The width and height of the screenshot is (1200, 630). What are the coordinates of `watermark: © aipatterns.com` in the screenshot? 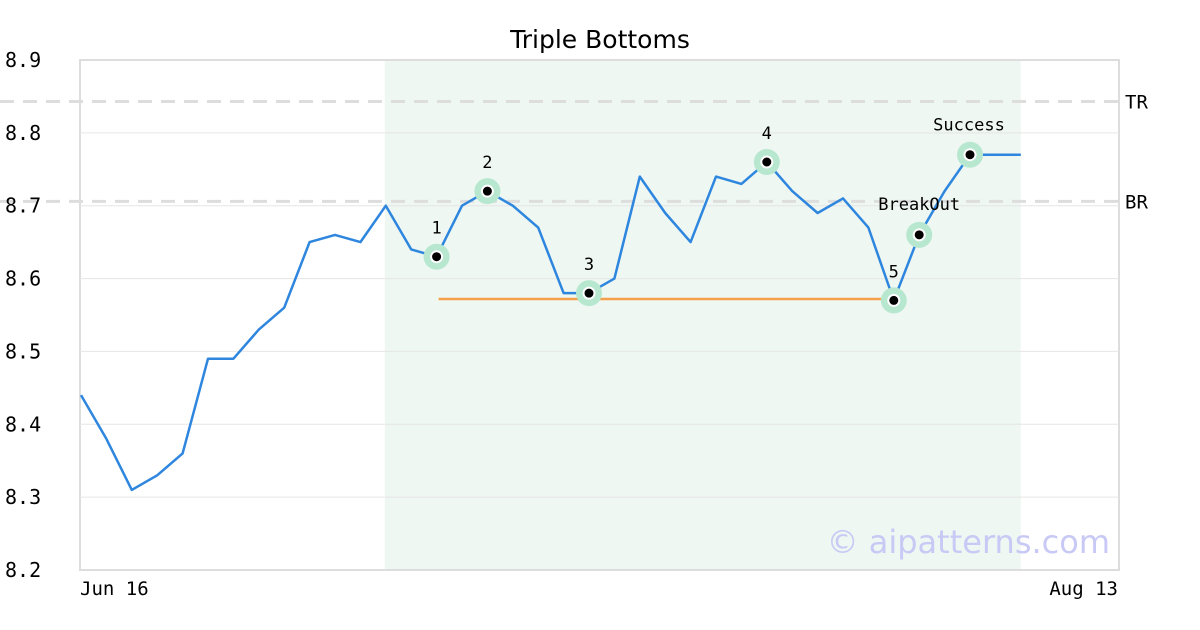 It's located at (968, 542).